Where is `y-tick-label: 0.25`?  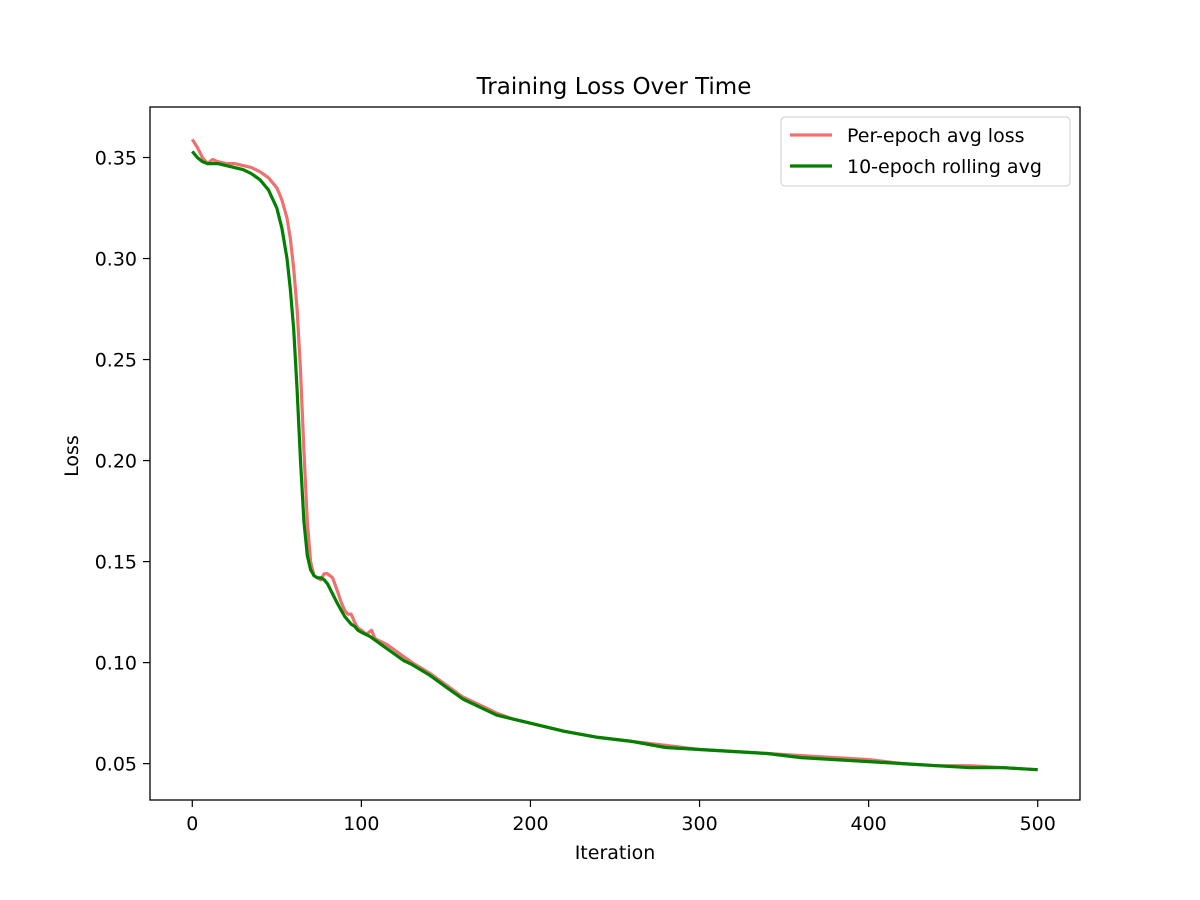
y-tick-label: 0.25 is located at coordinates (116, 361).